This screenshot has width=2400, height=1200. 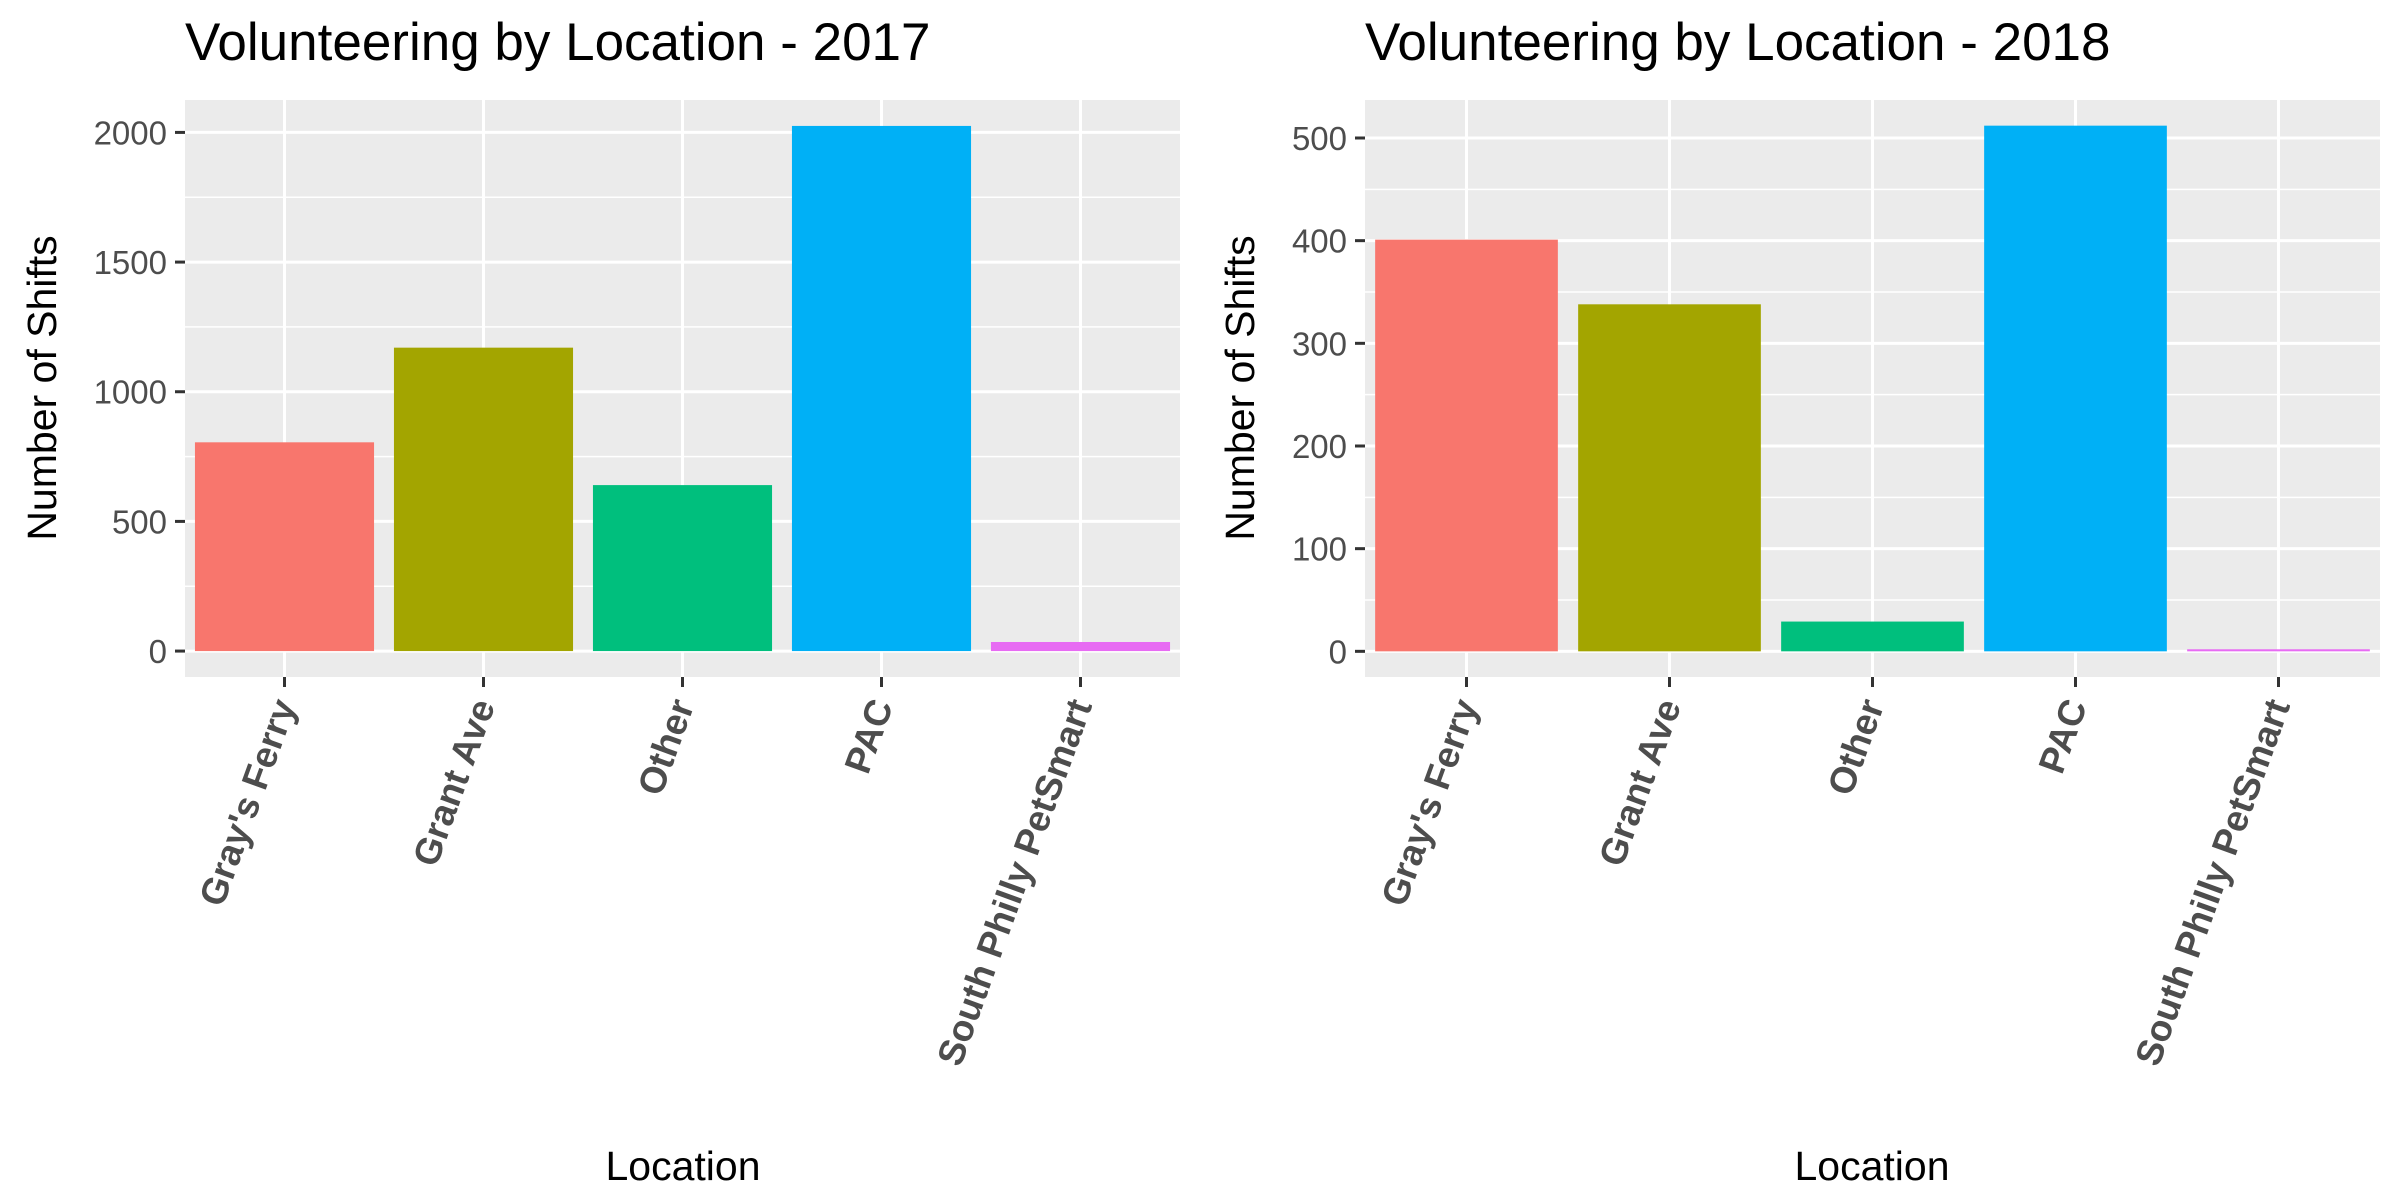 I want to click on y-tick-label: 1500, so click(x=130, y=262).